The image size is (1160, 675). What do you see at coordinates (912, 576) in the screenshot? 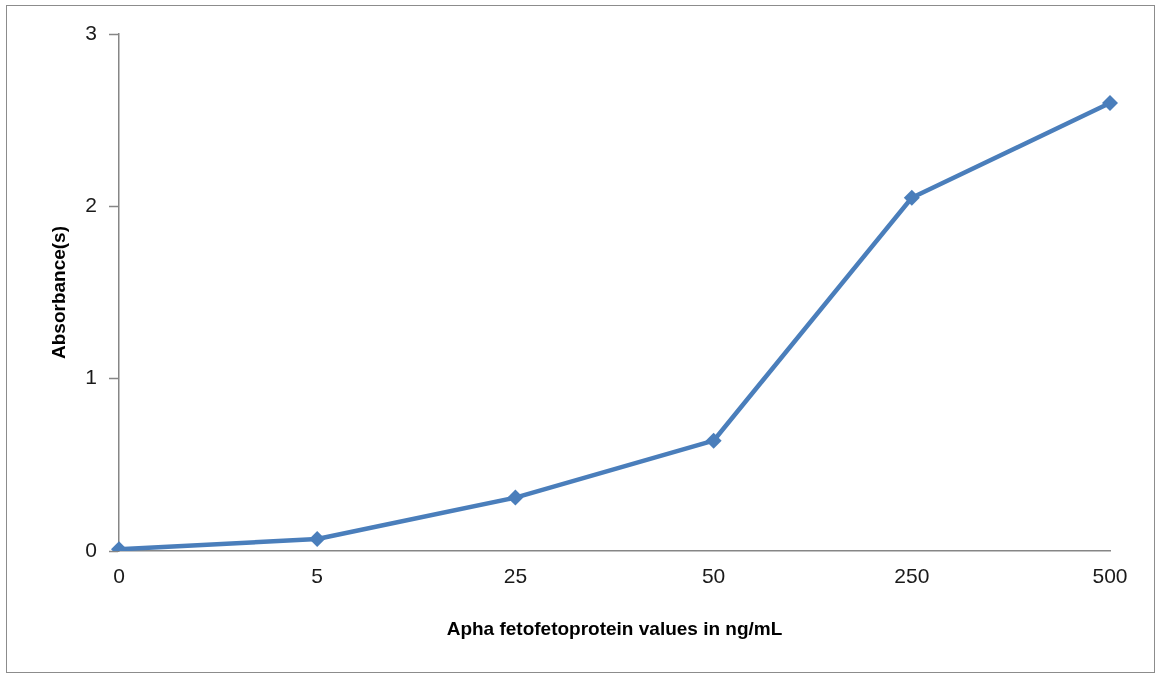
I see `x-tick-label: 250` at bounding box center [912, 576].